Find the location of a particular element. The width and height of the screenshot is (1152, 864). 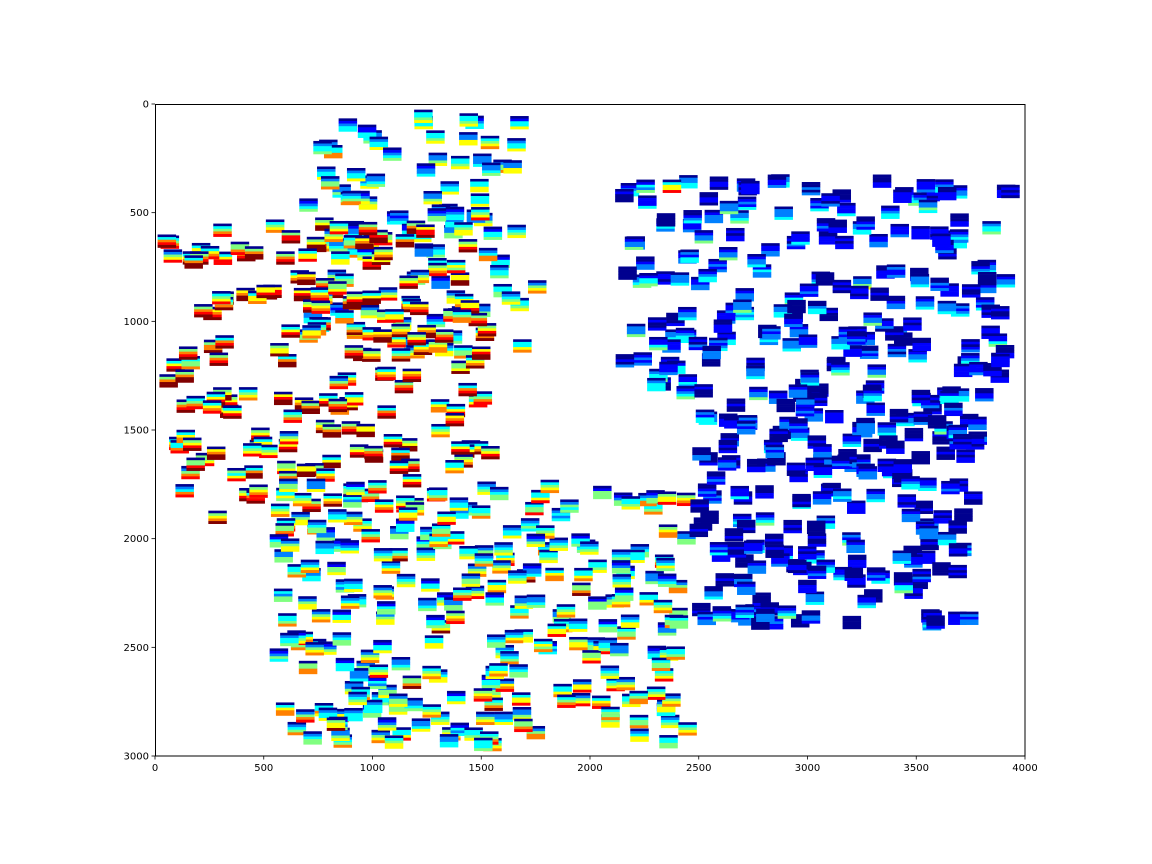

x-tick-label: 4000 is located at coordinates (1024, 768).